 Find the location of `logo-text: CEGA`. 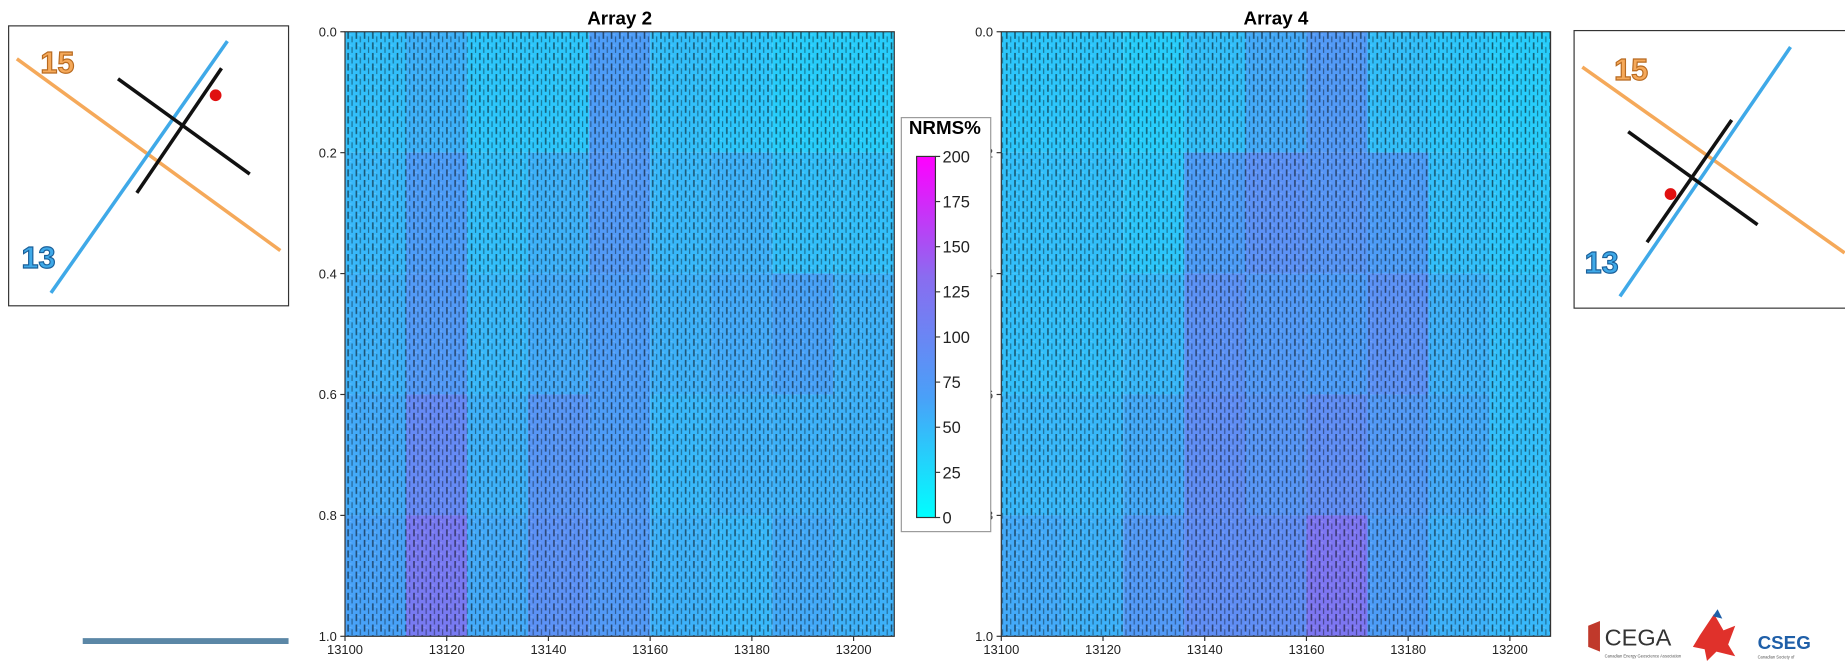

logo-text: CEGA is located at coordinates (1638, 638).